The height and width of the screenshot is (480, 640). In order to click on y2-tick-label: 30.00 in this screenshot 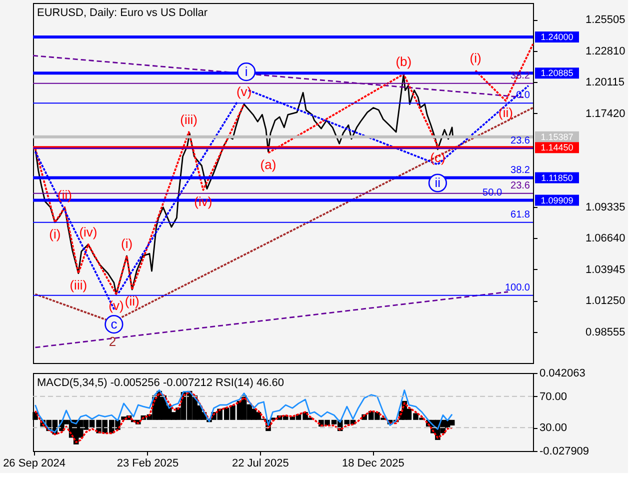, I will do `click(554, 428)`.